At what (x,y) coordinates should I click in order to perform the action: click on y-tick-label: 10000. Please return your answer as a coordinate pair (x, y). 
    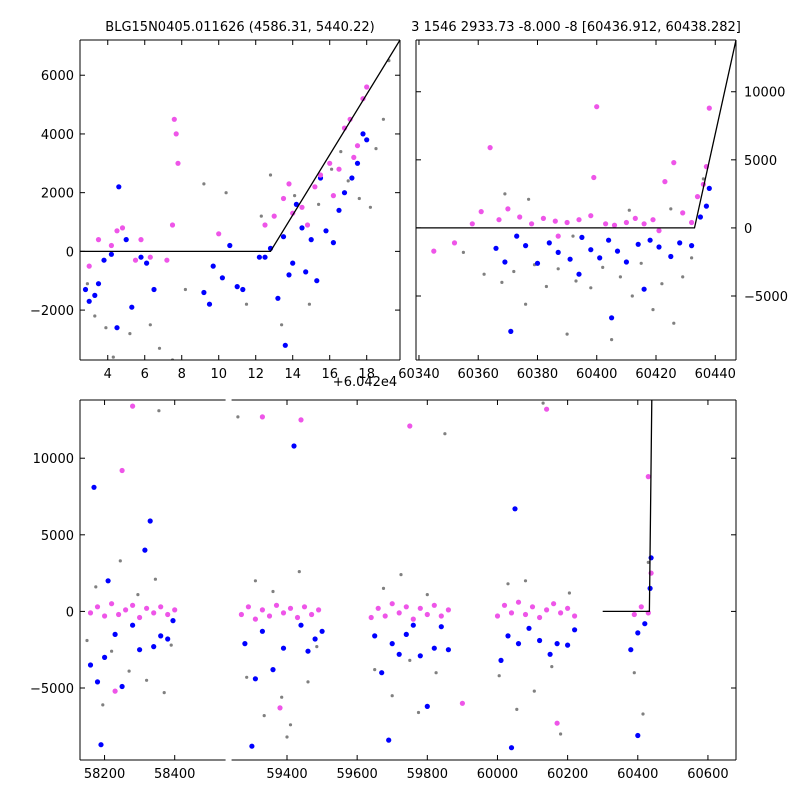
    Looking at the image, I should click on (53, 459).